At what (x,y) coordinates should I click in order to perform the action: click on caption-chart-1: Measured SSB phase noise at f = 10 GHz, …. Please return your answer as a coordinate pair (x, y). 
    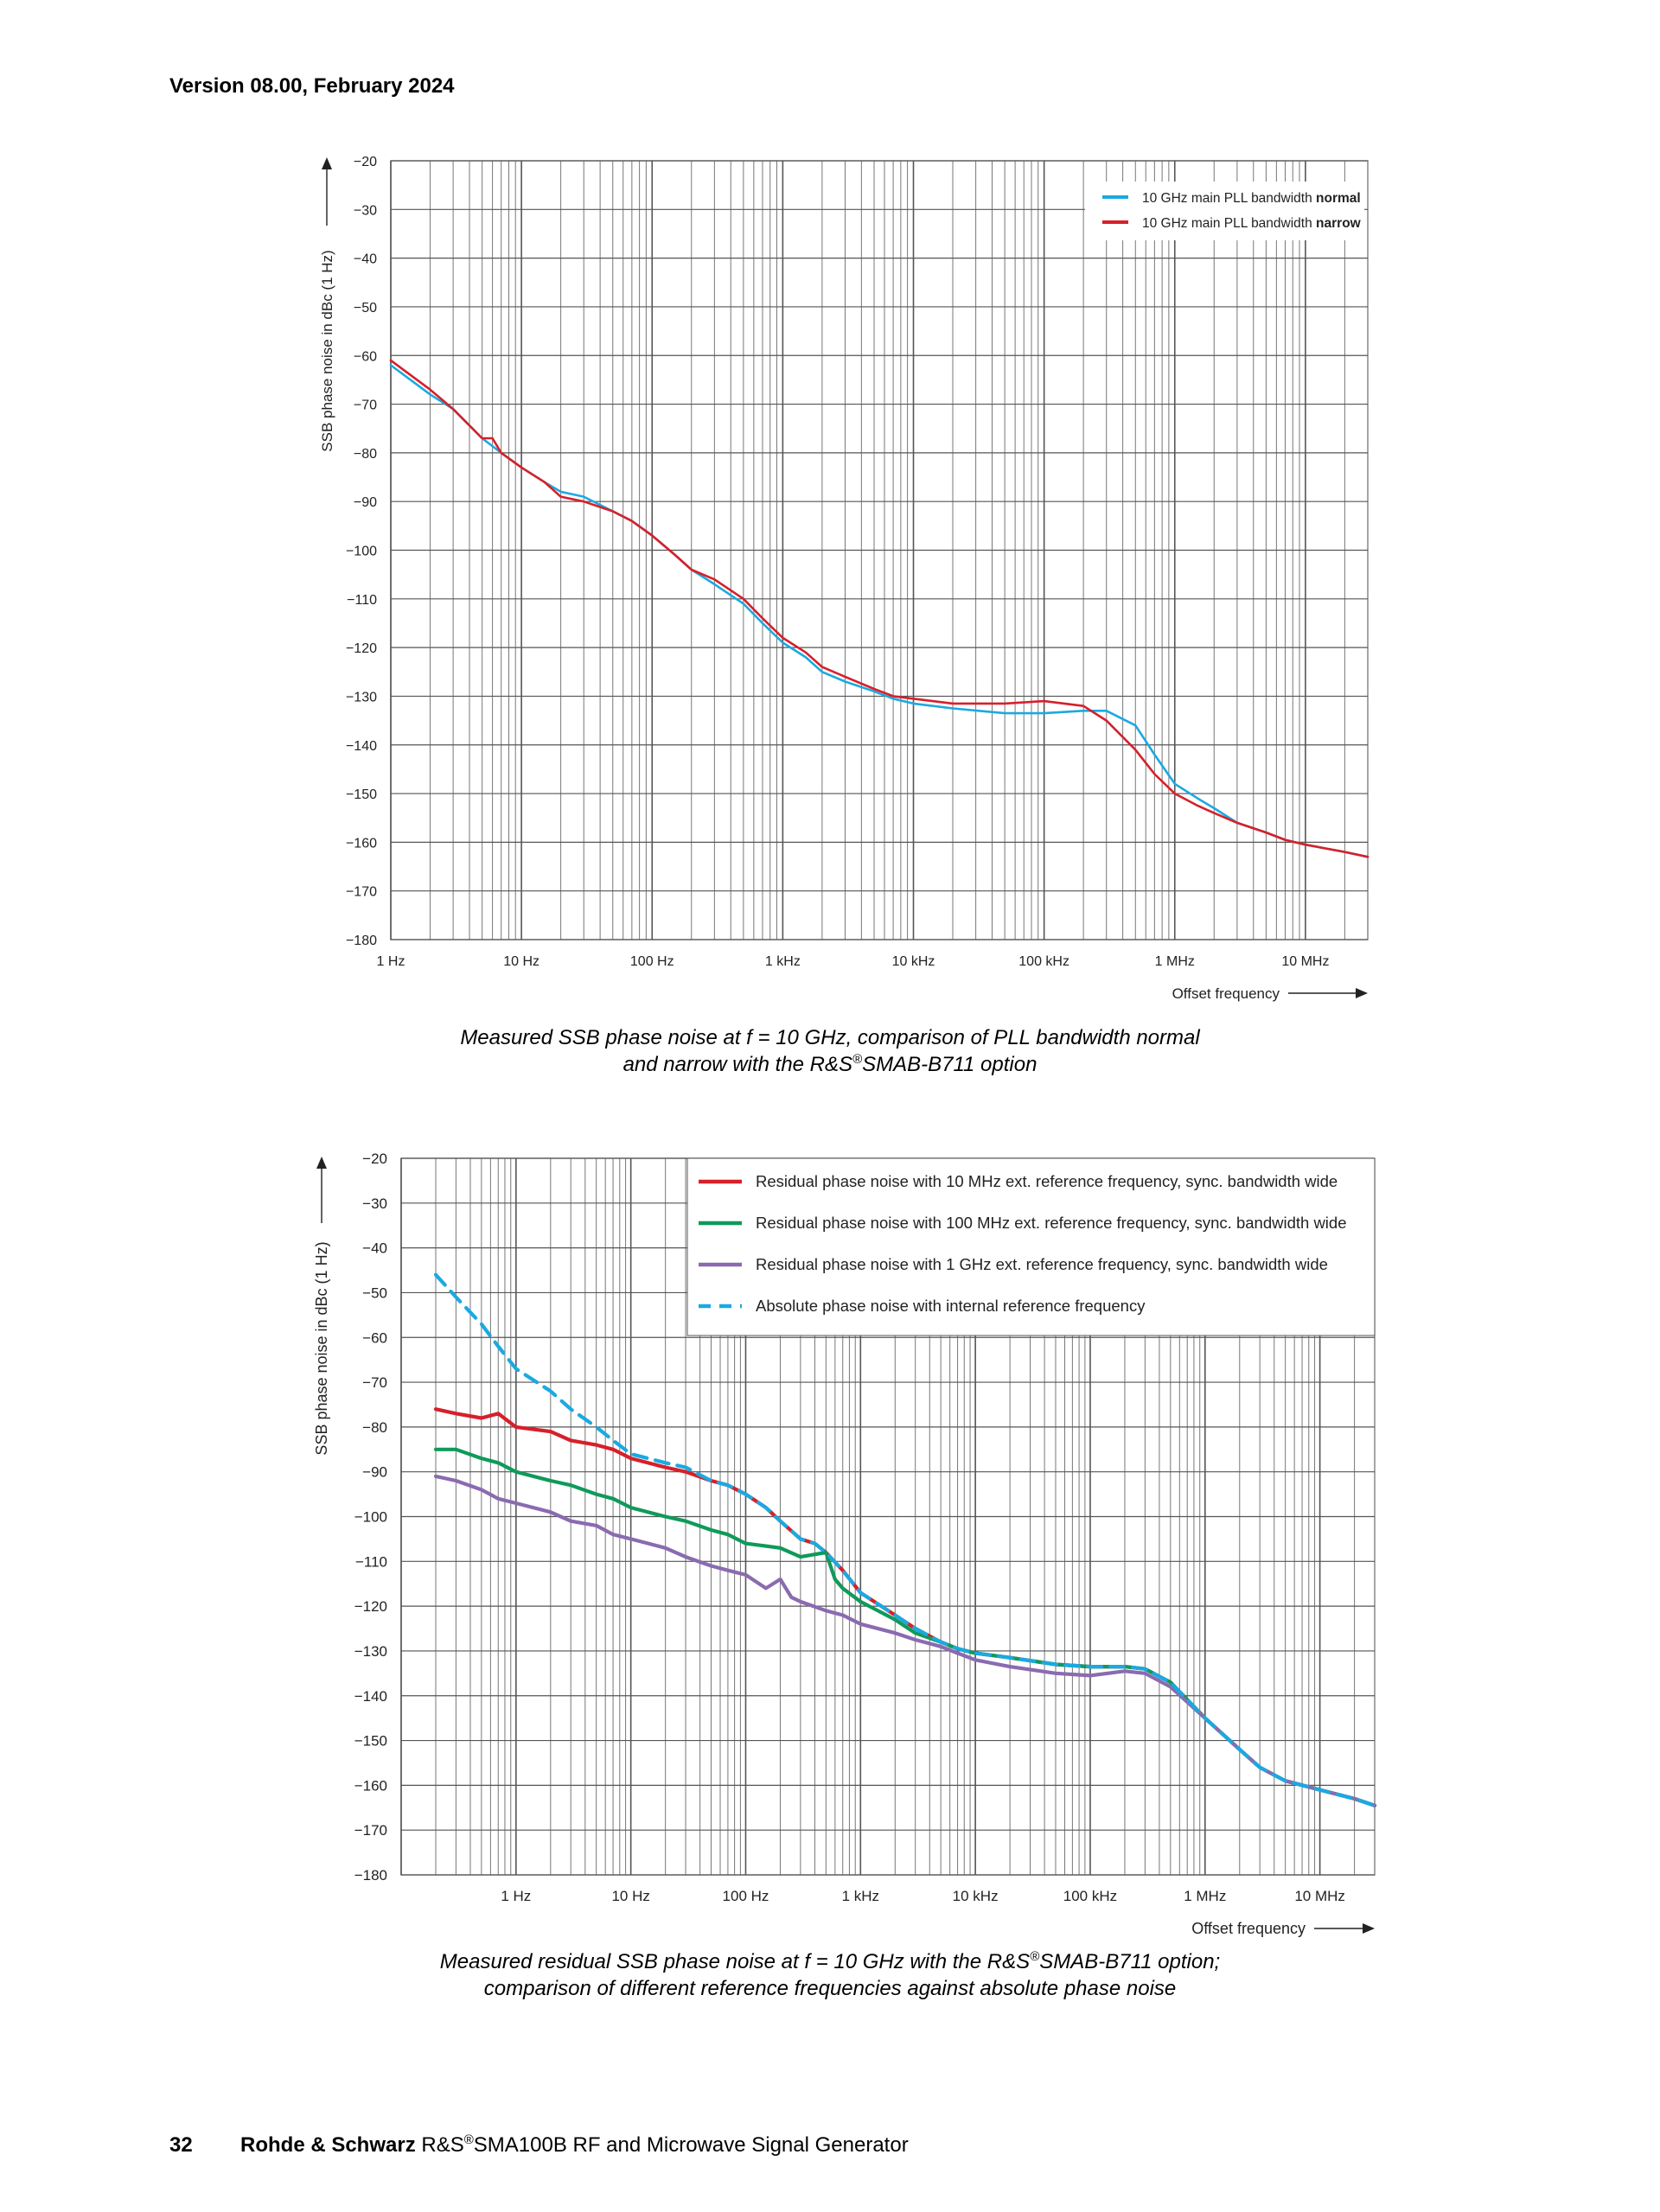
    Looking at the image, I should click on (830, 1051).